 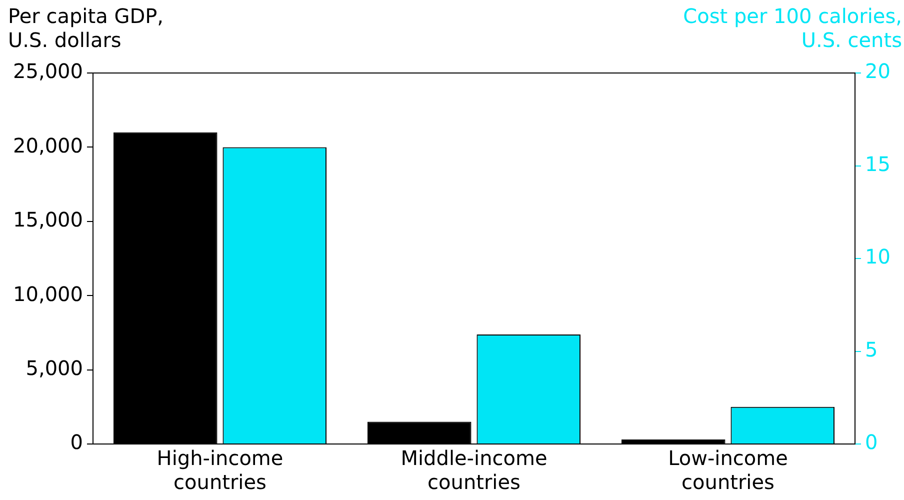 I want to click on y2-tick-label: 15, so click(x=877, y=164).